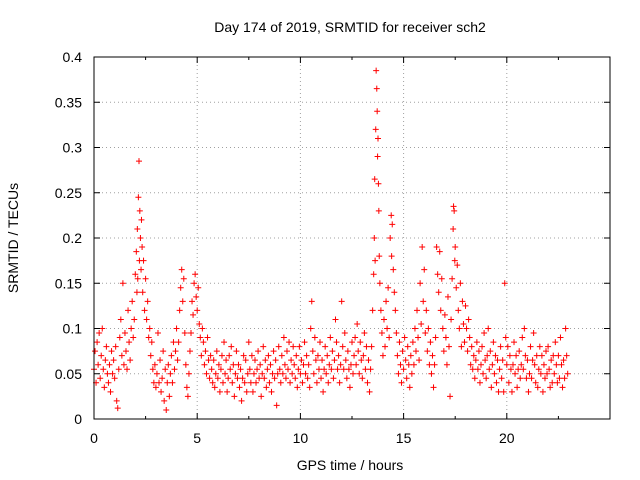 Image resolution: width=640 pixels, height=480 pixels. I want to click on y-axis-label: SRMTID / TECUs, so click(13, 238).